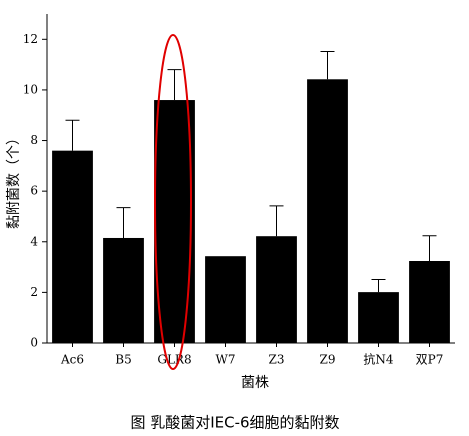 This screenshot has width=469, height=436. What do you see at coordinates (123, 360) in the screenshot?
I see `x-tick-label: B5` at bounding box center [123, 360].